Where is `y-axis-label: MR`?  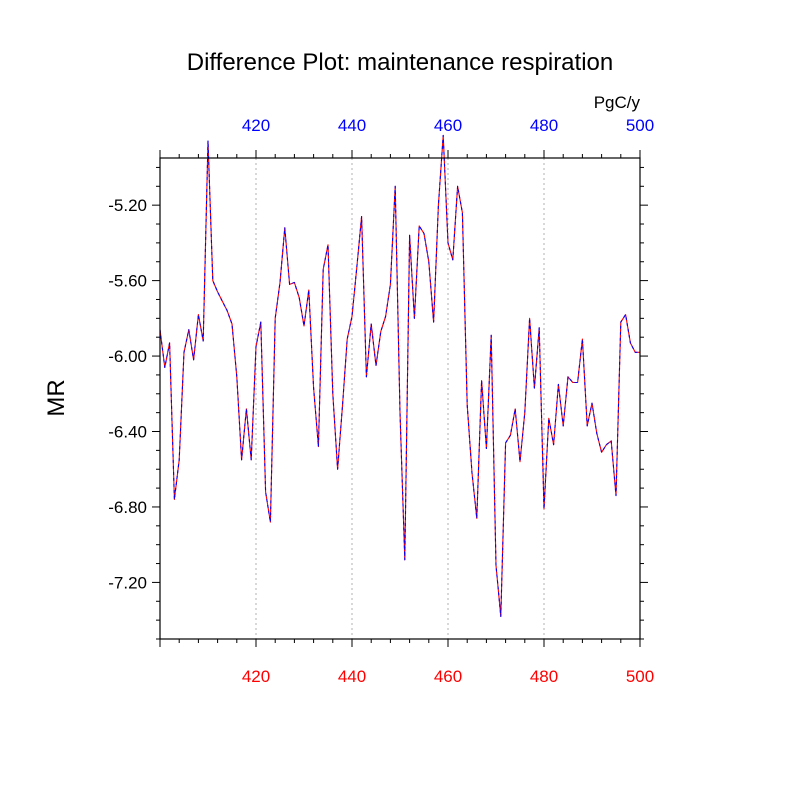 y-axis-label: MR is located at coordinates (56, 397).